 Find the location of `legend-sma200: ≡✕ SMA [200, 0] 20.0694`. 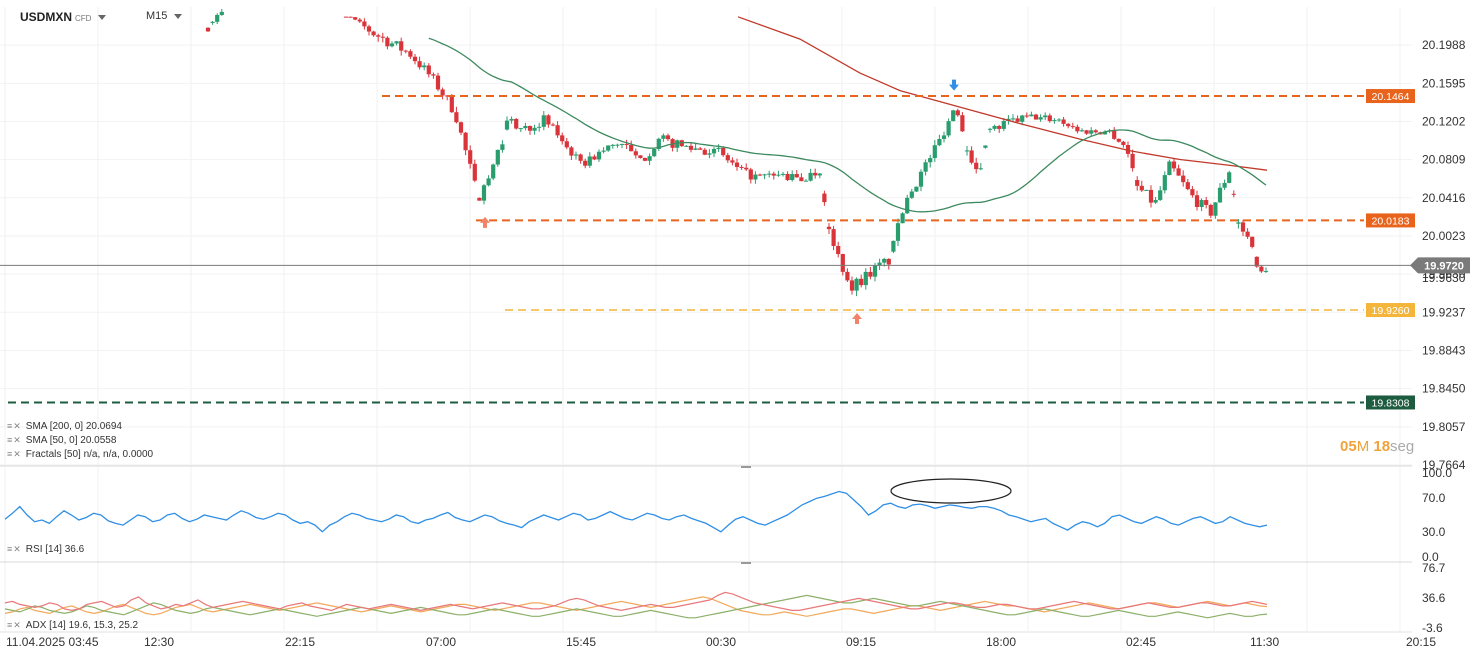

legend-sma200: ≡✕ SMA [200, 0] 20.0694 is located at coordinates (64, 426).